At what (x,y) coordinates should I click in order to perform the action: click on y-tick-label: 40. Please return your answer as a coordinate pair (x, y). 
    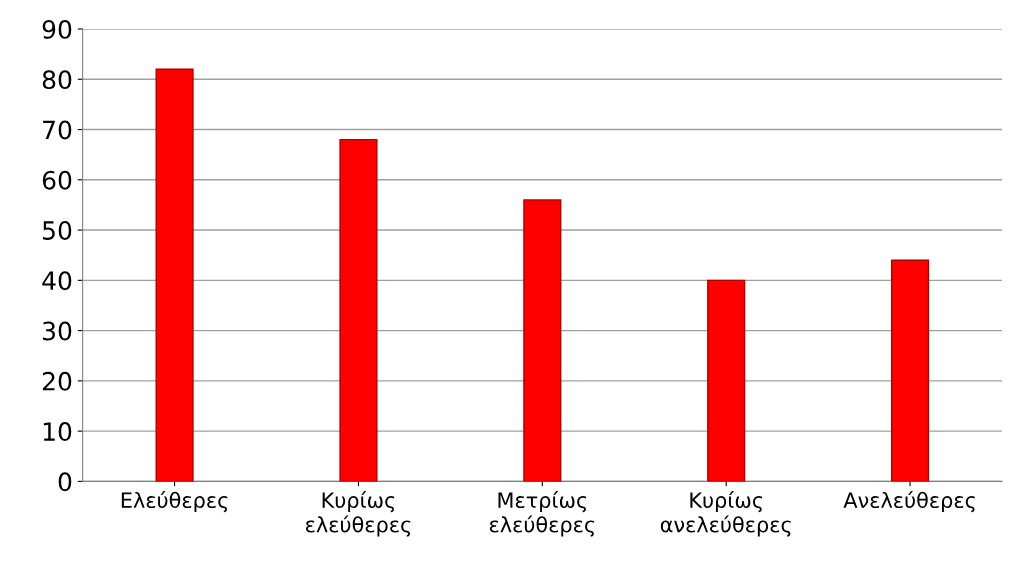
    Looking at the image, I should click on (57, 281).